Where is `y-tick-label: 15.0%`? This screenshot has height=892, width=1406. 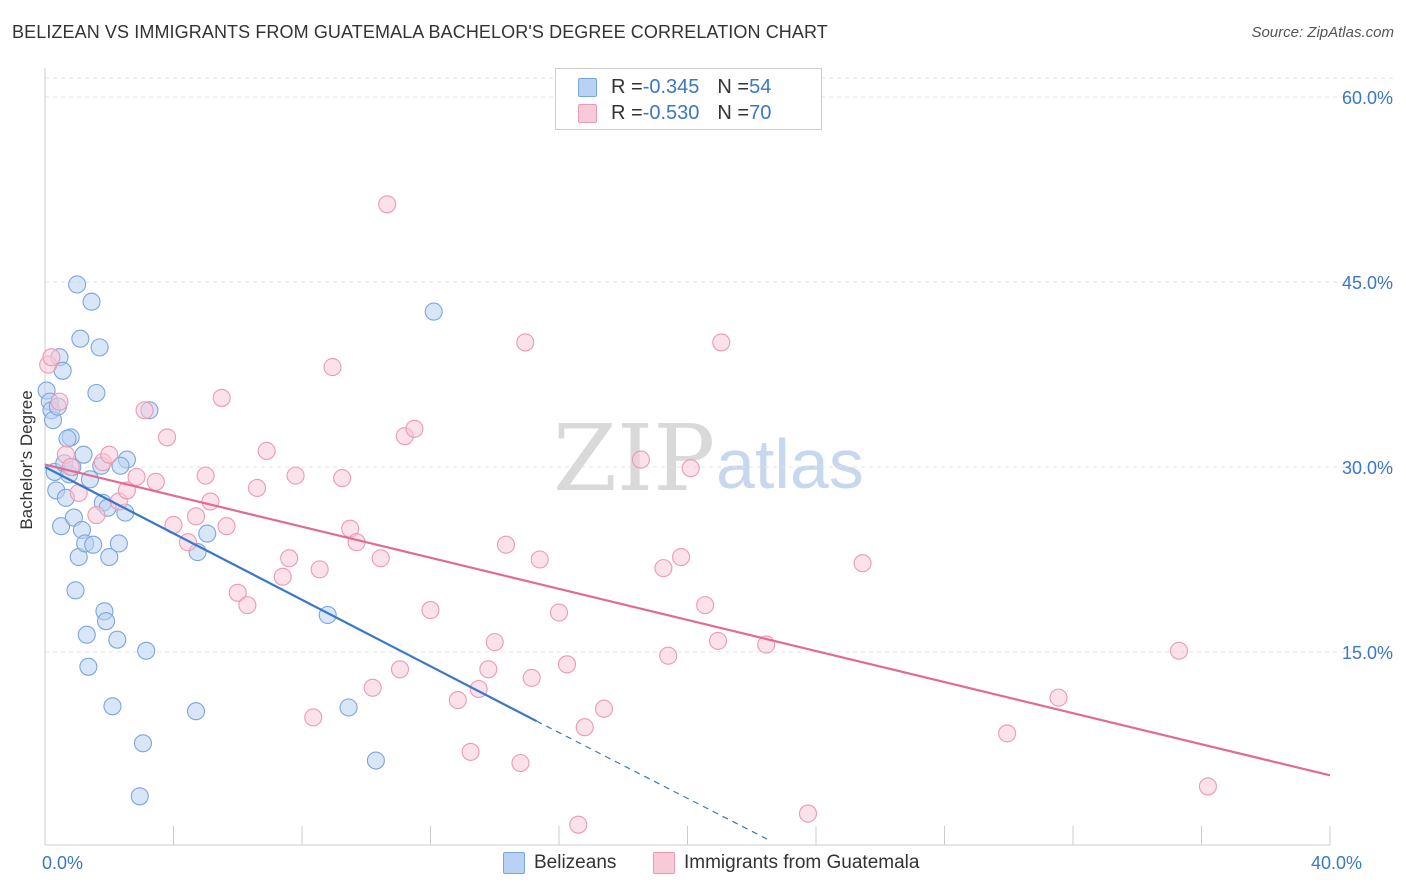
y-tick-label: 15.0% is located at coordinates (1367, 653).